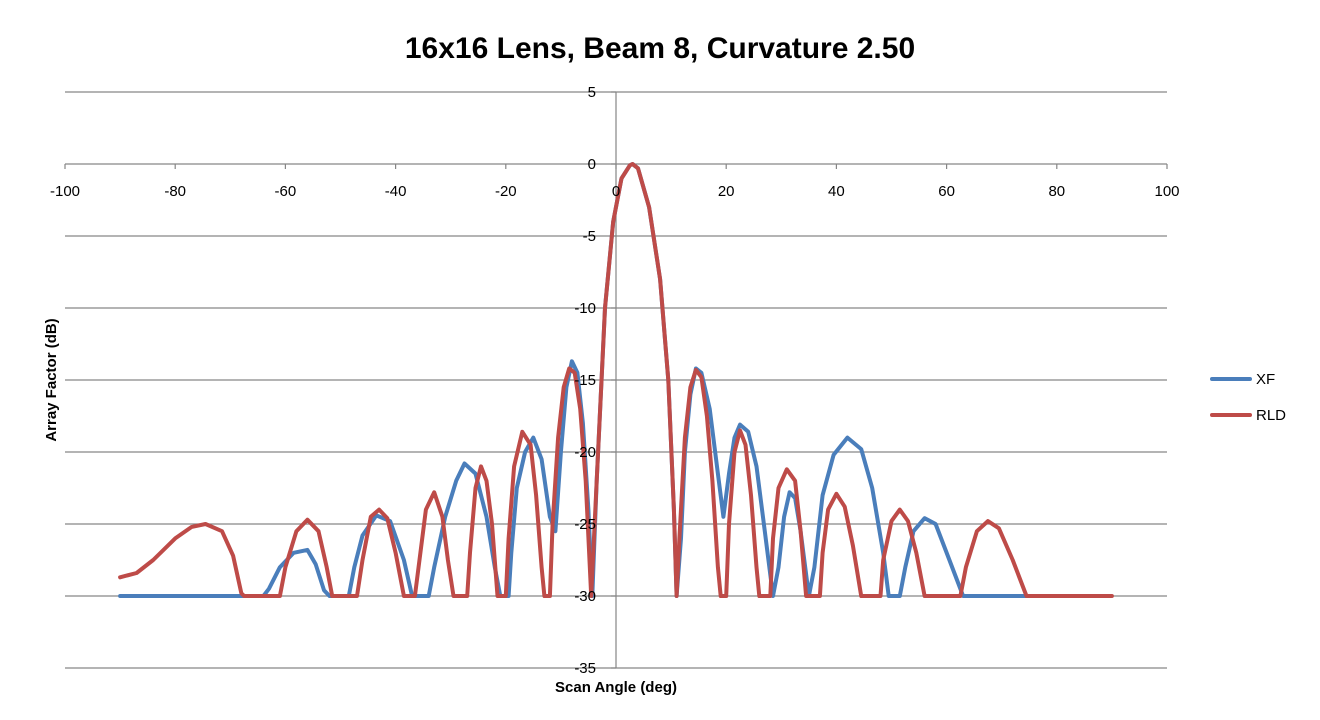 Image resolution: width=1320 pixels, height=720 pixels. I want to click on x-tick-label: -20, so click(506, 191).